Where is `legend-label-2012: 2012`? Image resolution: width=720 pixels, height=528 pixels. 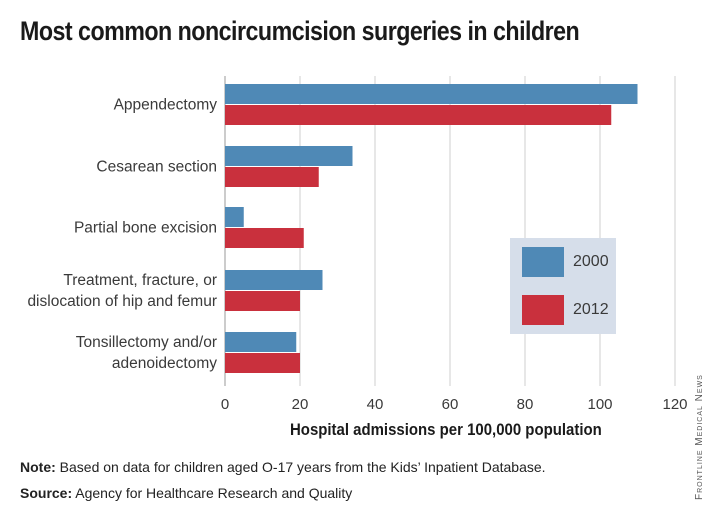 legend-label-2012: 2012 is located at coordinates (591, 309).